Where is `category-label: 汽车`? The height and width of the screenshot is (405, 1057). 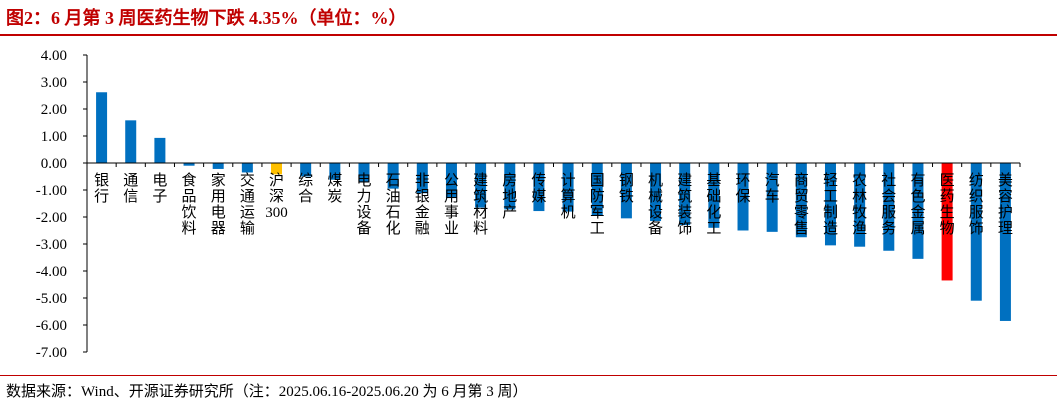 category-label: 汽车 is located at coordinates (772, 188).